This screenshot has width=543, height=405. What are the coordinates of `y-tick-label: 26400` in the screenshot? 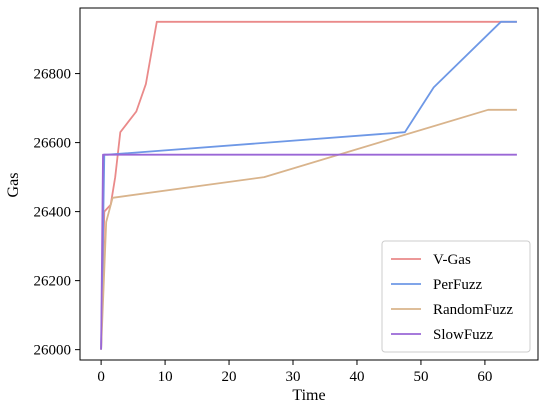 It's located at (53, 213).